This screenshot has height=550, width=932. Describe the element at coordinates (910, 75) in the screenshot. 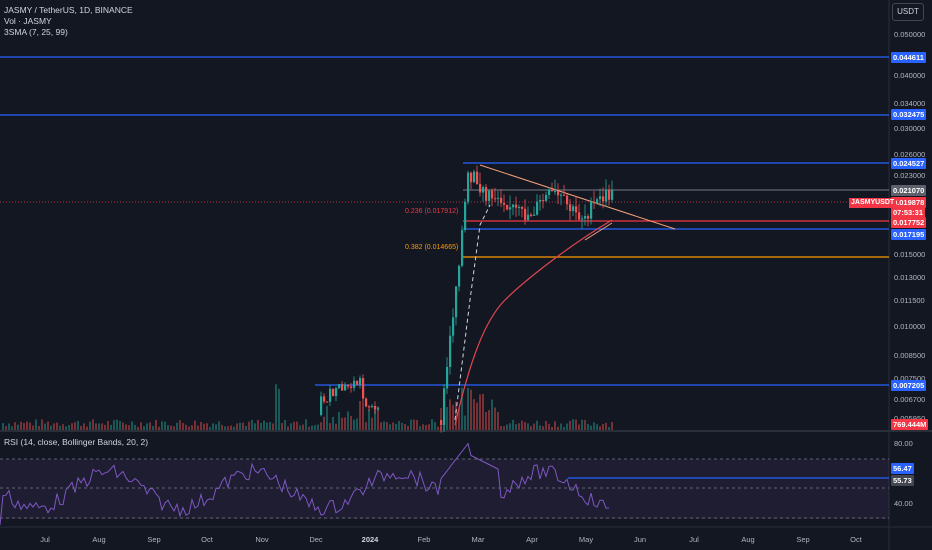

I see `price-axis-label: 0.040000` at that location.